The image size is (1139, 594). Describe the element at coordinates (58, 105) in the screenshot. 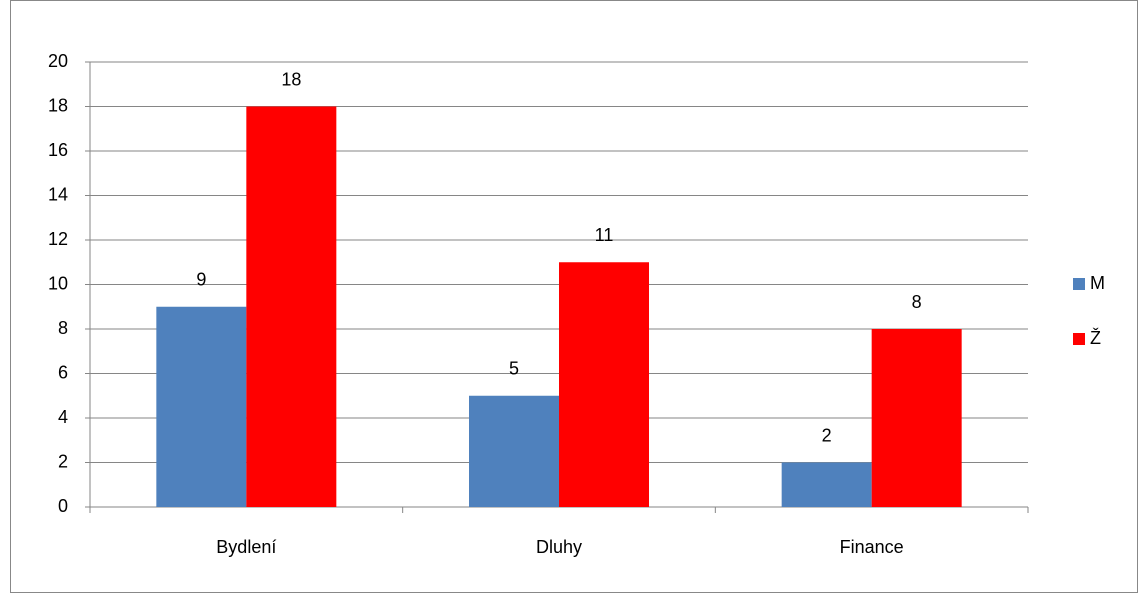

I see `y-tick-label: 18` at that location.